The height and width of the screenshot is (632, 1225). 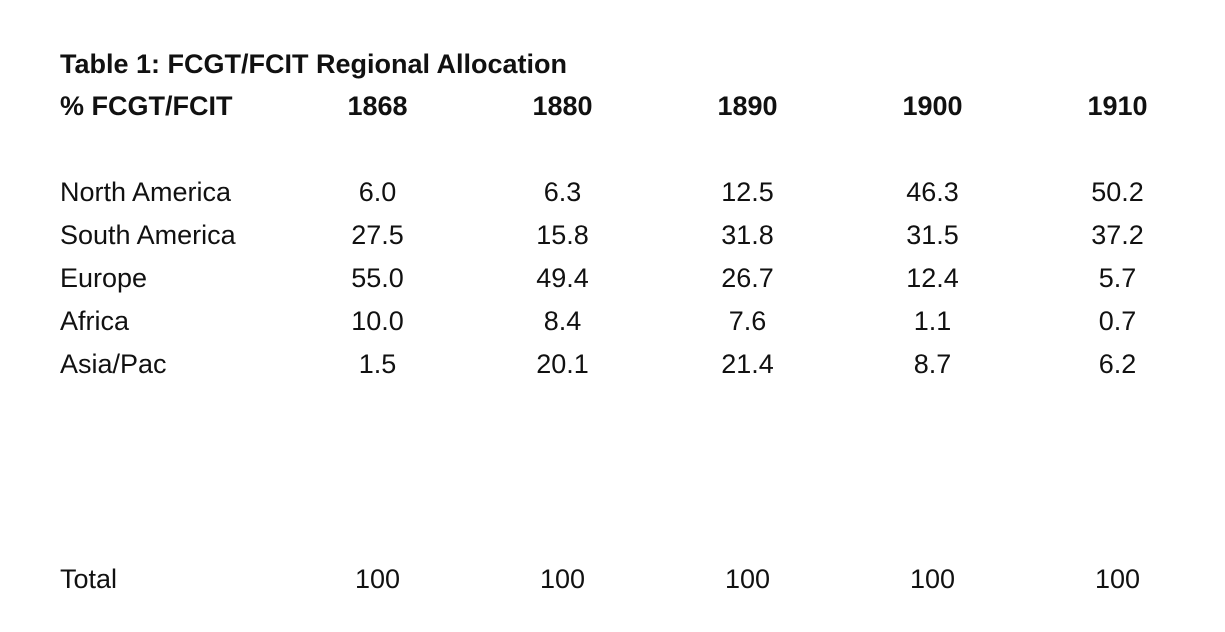 What do you see at coordinates (747, 106) in the screenshot?
I see `header-year-1890: 1890` at bounding box center [747, 106].